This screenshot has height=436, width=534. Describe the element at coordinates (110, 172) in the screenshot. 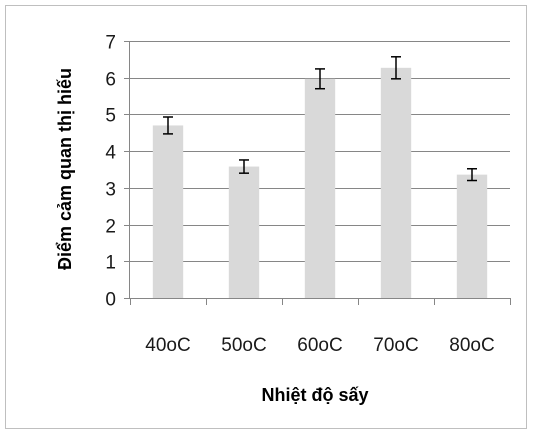

I see `y-tick-labels: 0 1 2 3 4 5 6 7` at that location.